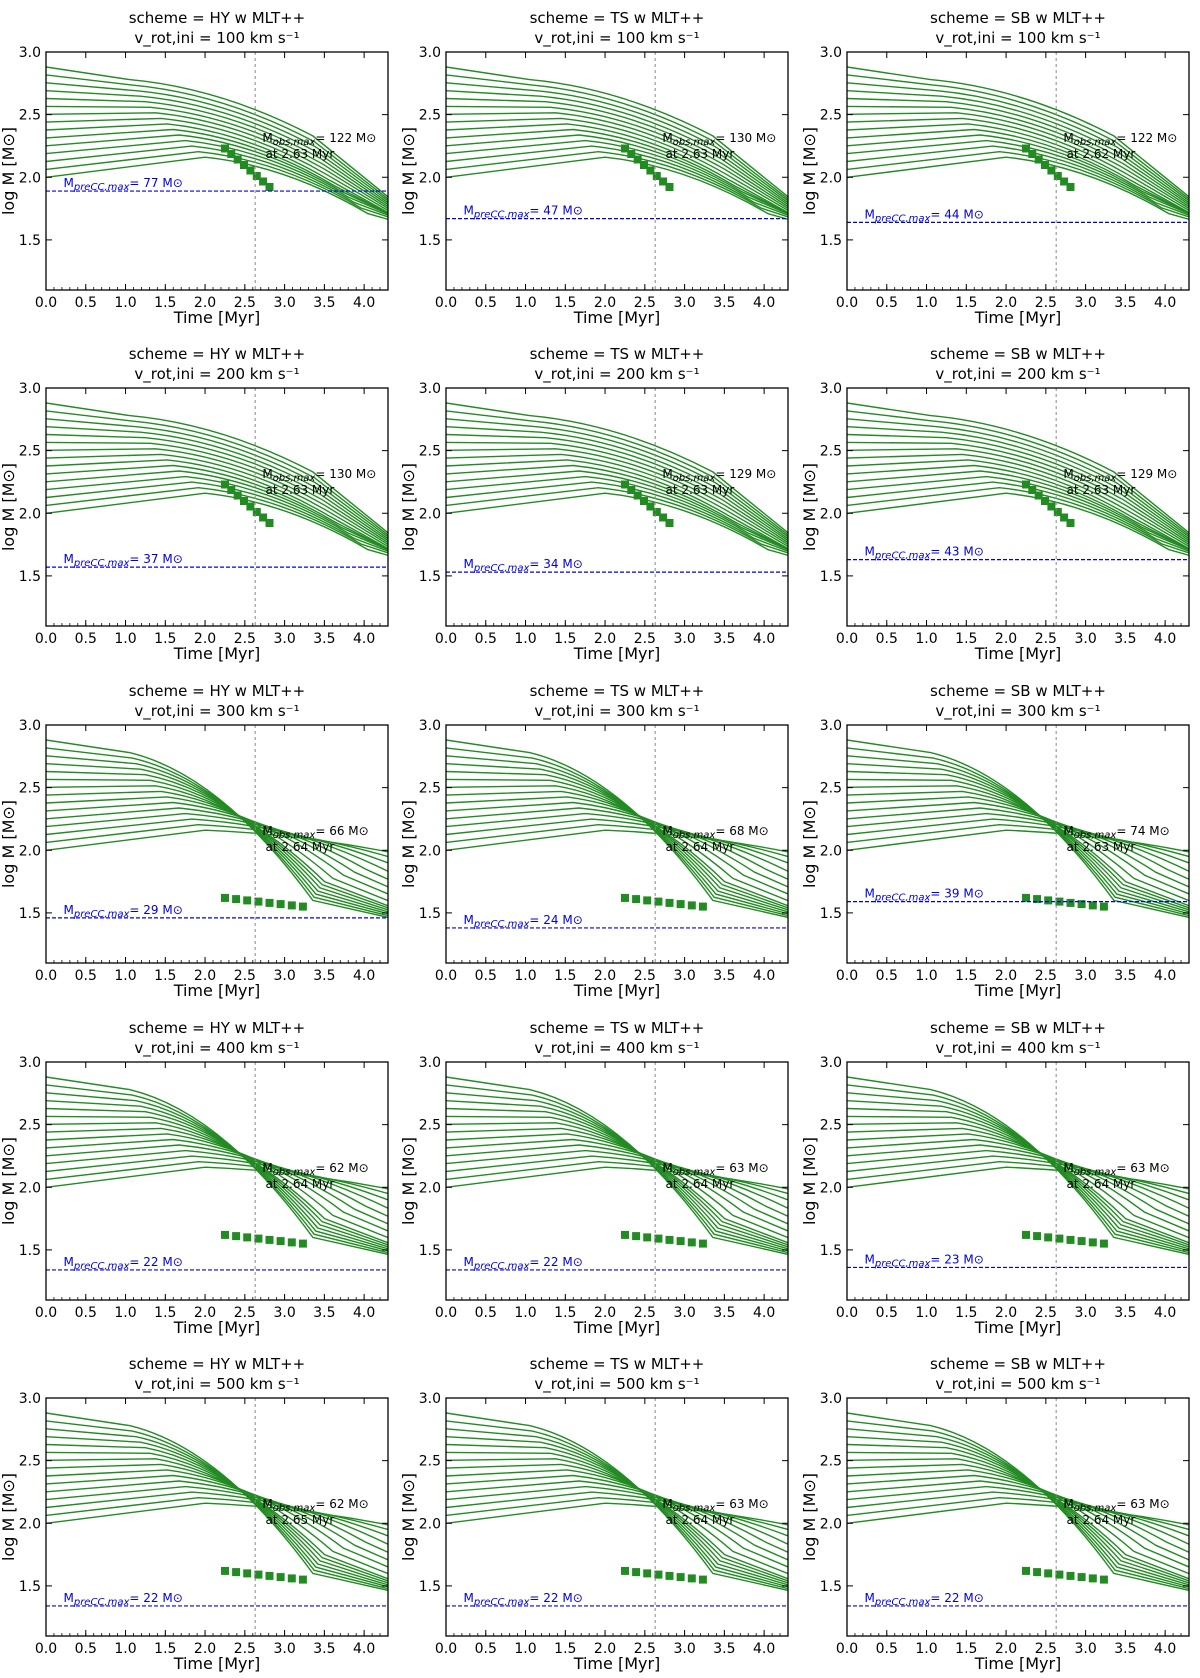  I want to click on axes-frame, so click(1018, 844).